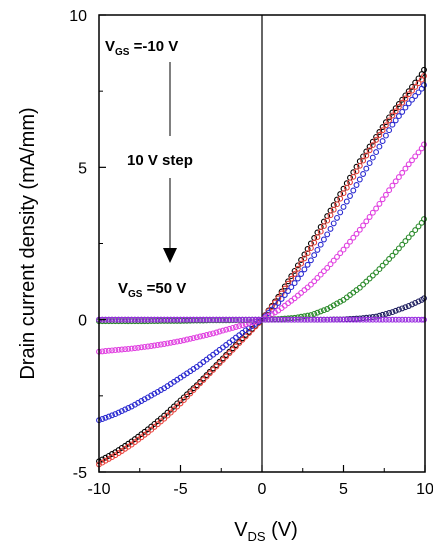 Image resolution: width=433 pixels, height=552 pixels. What do you see at coordinates (170, 255) in the screenshot?
I see `step-arrow-head` at bounding box center [170, 255].